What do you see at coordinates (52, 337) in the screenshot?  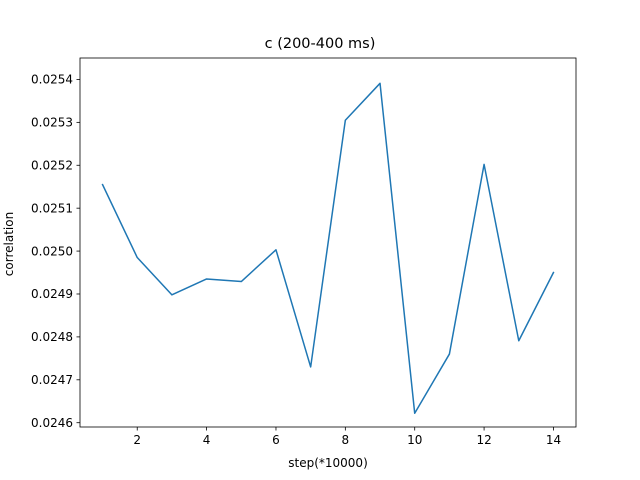 I see `y-tick-label: 0.0248` at bounding box center [52, 337].